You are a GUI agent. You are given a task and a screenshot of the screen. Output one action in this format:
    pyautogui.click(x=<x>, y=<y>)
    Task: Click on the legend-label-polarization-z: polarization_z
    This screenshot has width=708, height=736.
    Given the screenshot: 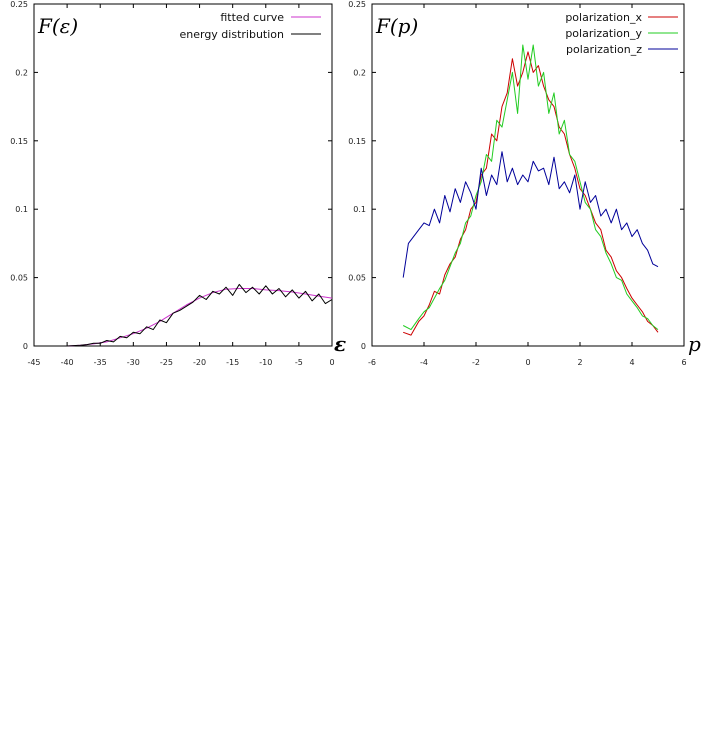 What is the action you would take?
    pyautogui.click(x=604, y=49)
    